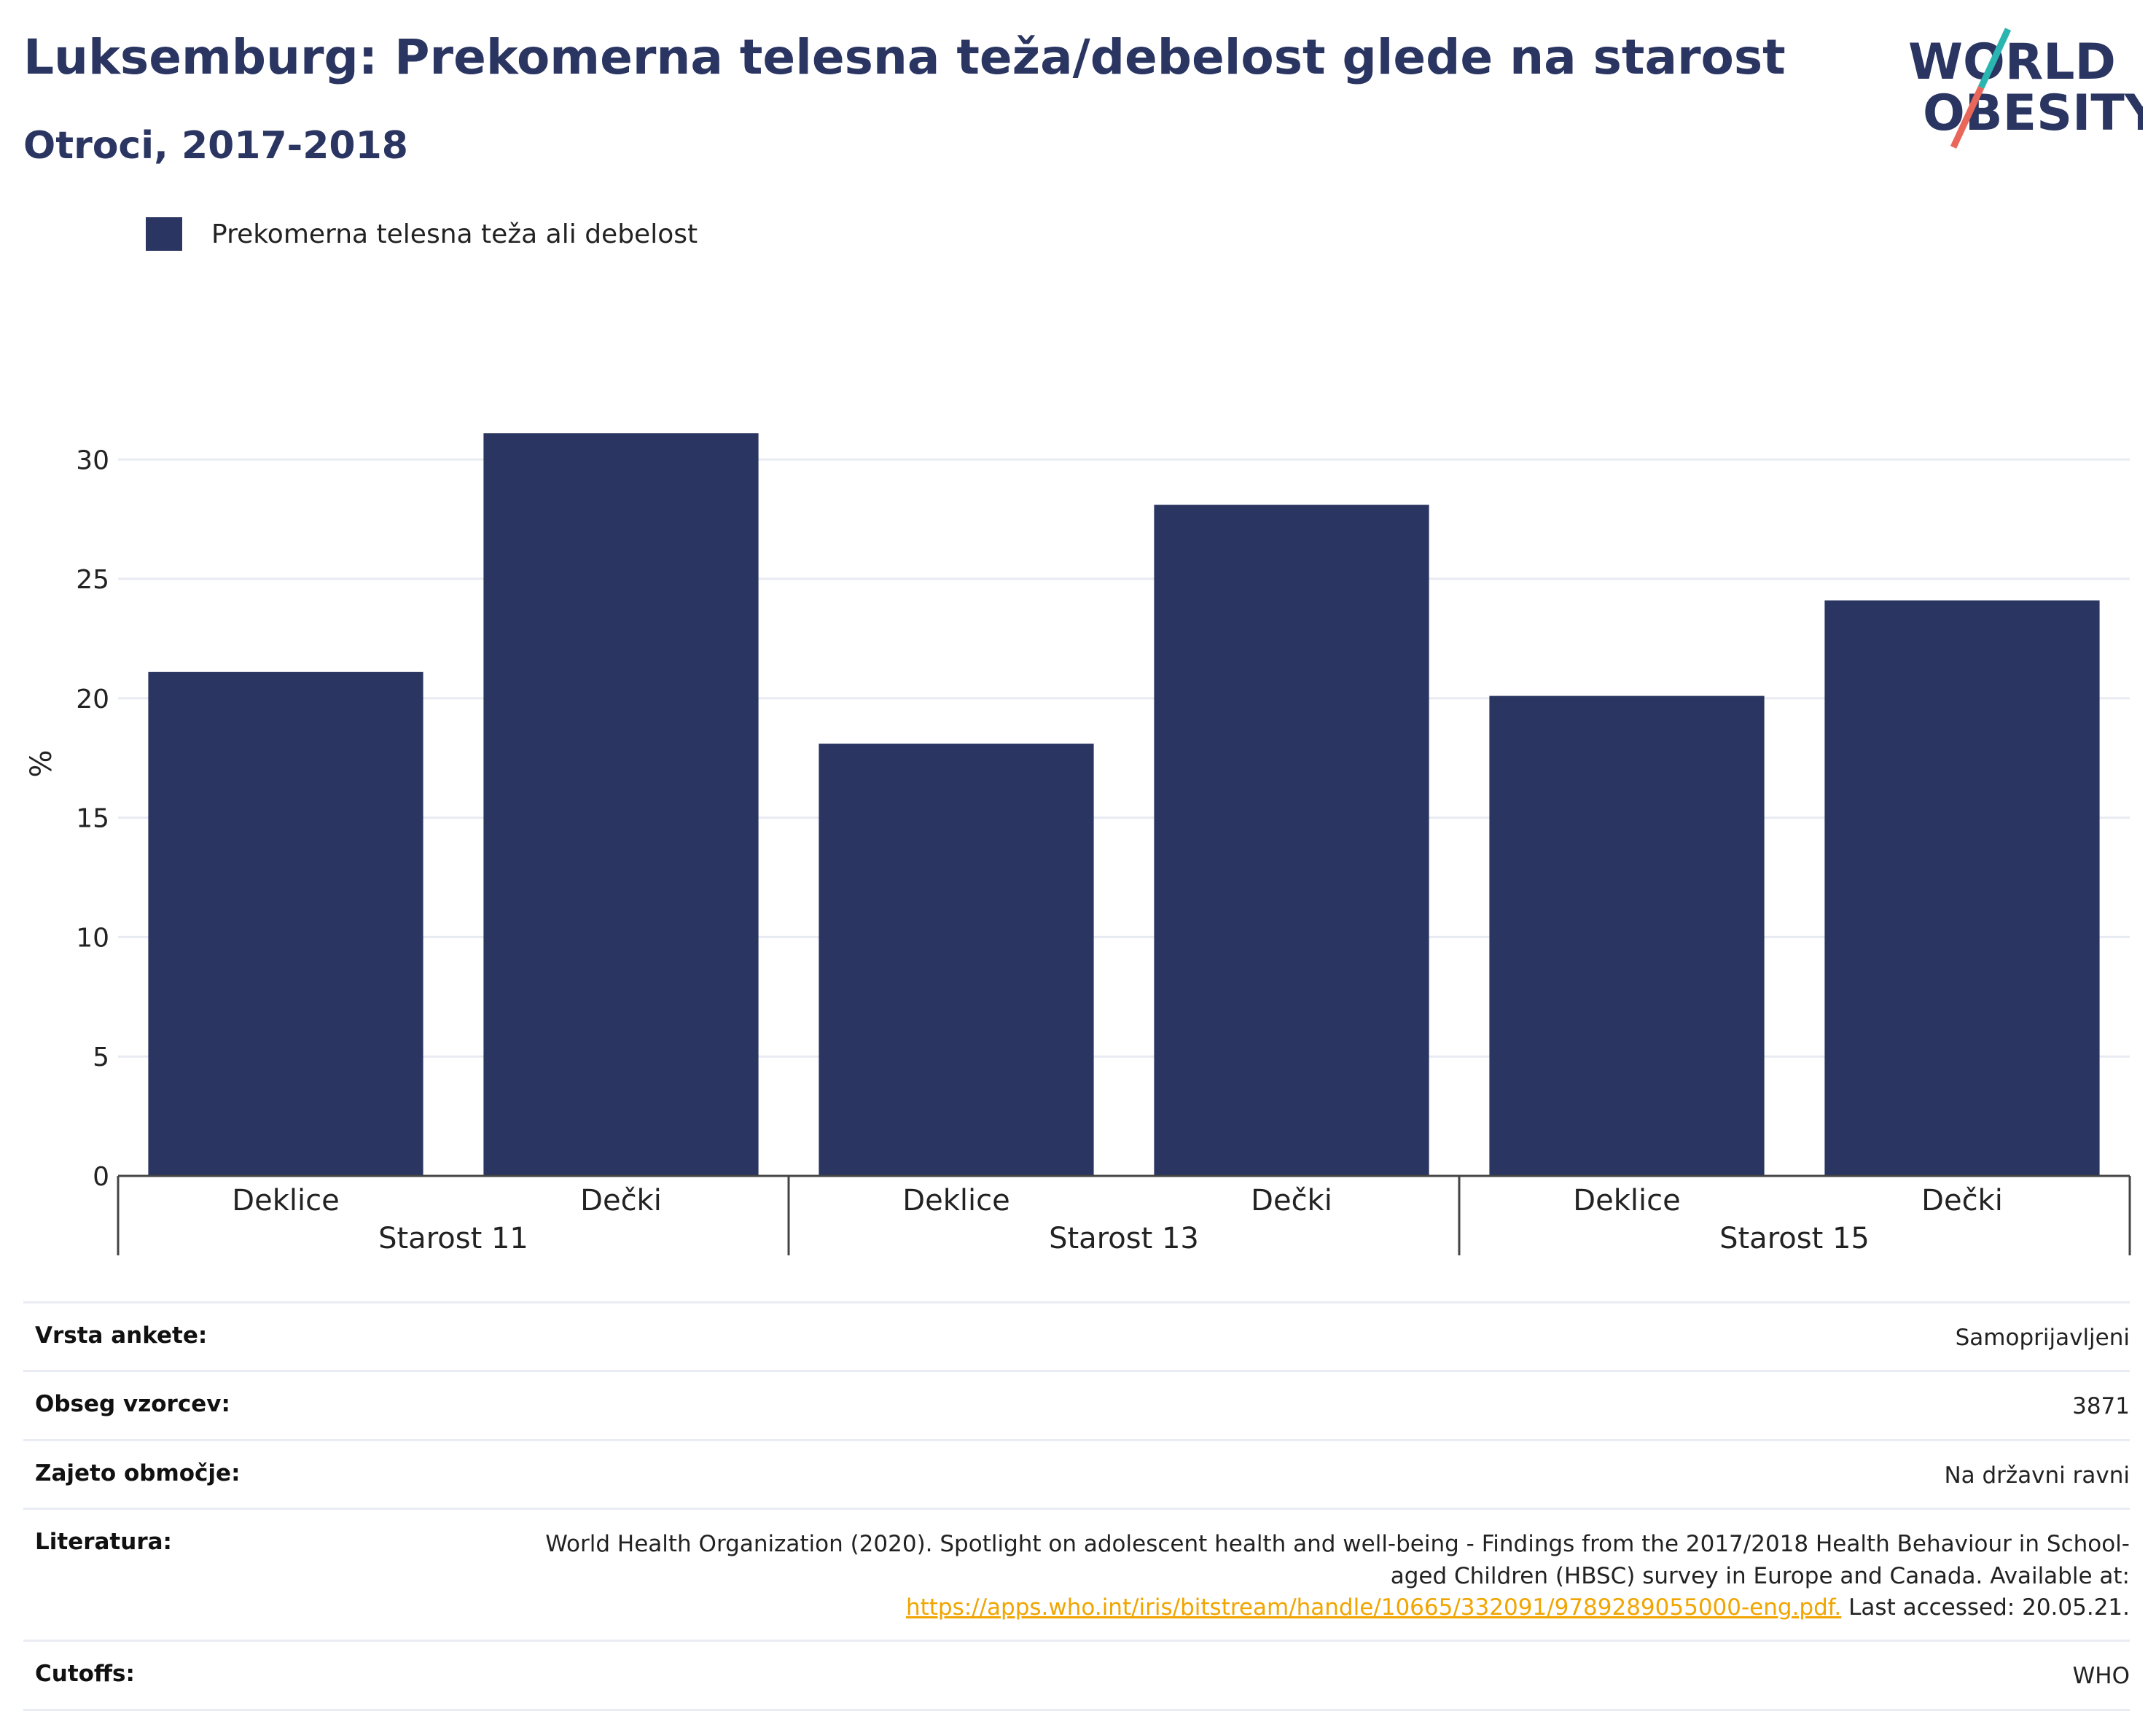 This screenshot has width=2156, height=1711. What do you see at coordinates (216, 146) in the screenshot?
I see `chart-subtitle: Otroci, 2017-2018` at bounding box center [216, 146].